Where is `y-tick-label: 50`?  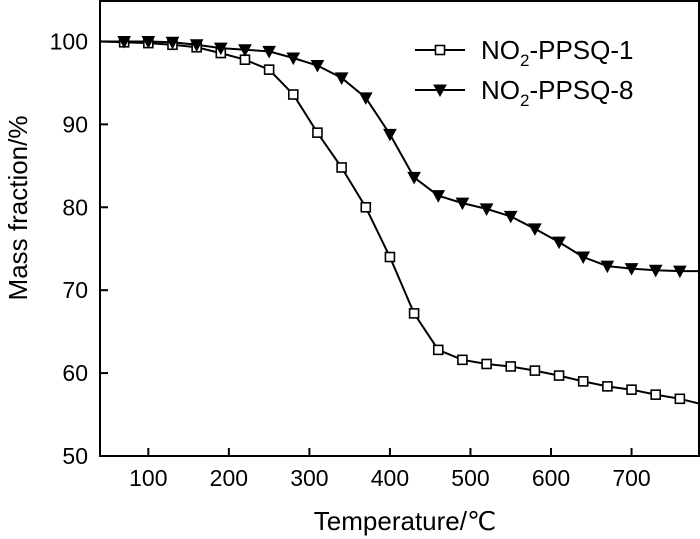
y-tick-label: 50 is located at coordinates (75, 456).